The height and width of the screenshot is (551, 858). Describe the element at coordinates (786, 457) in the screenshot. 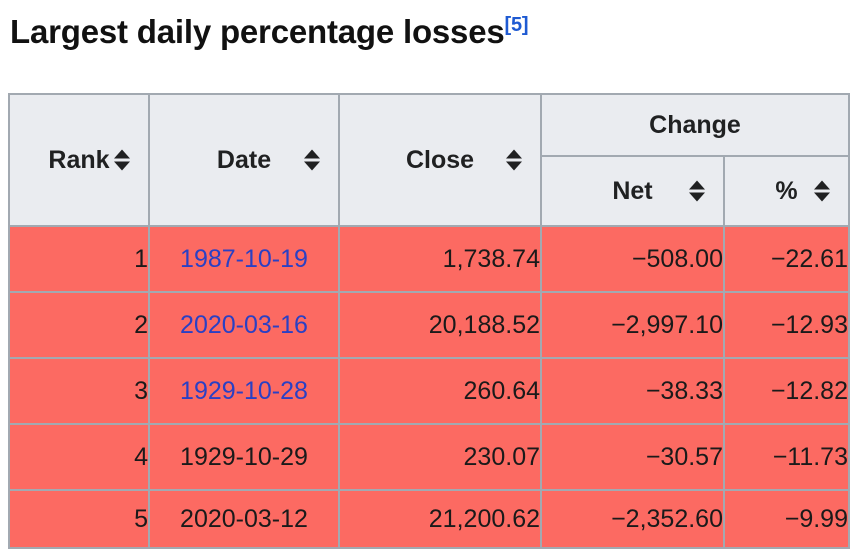

I see `percent-change-cell: −11.73` at that location.